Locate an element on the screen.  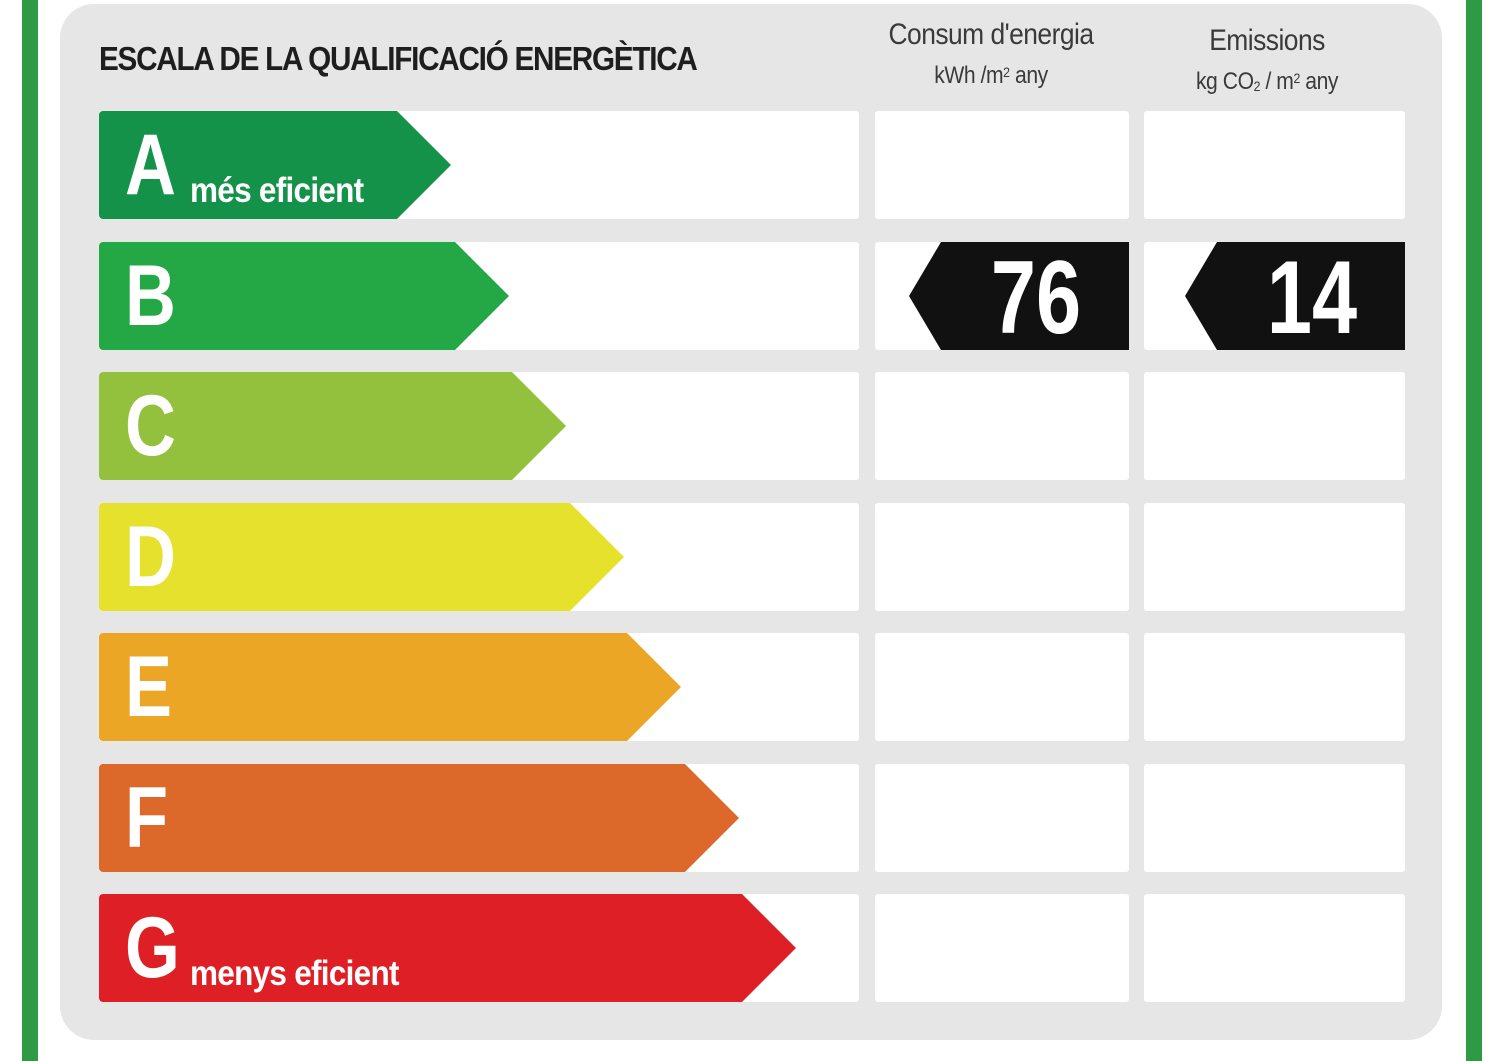
emissions-value-badge: 14 is located at coordinates (1295, 296).